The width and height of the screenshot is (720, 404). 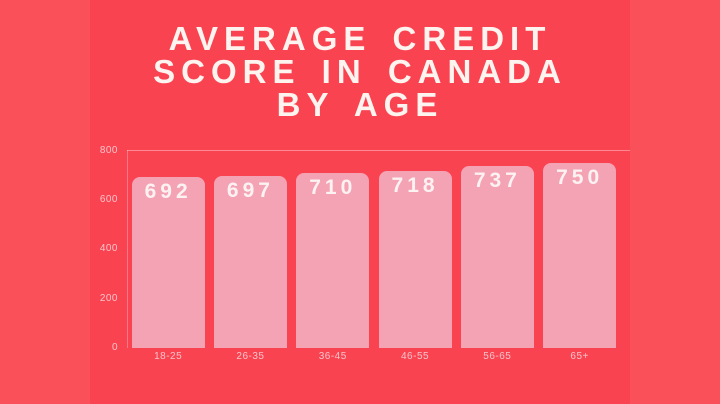 I want to click on y-tick-600: 600, so click(x=108, y=199).